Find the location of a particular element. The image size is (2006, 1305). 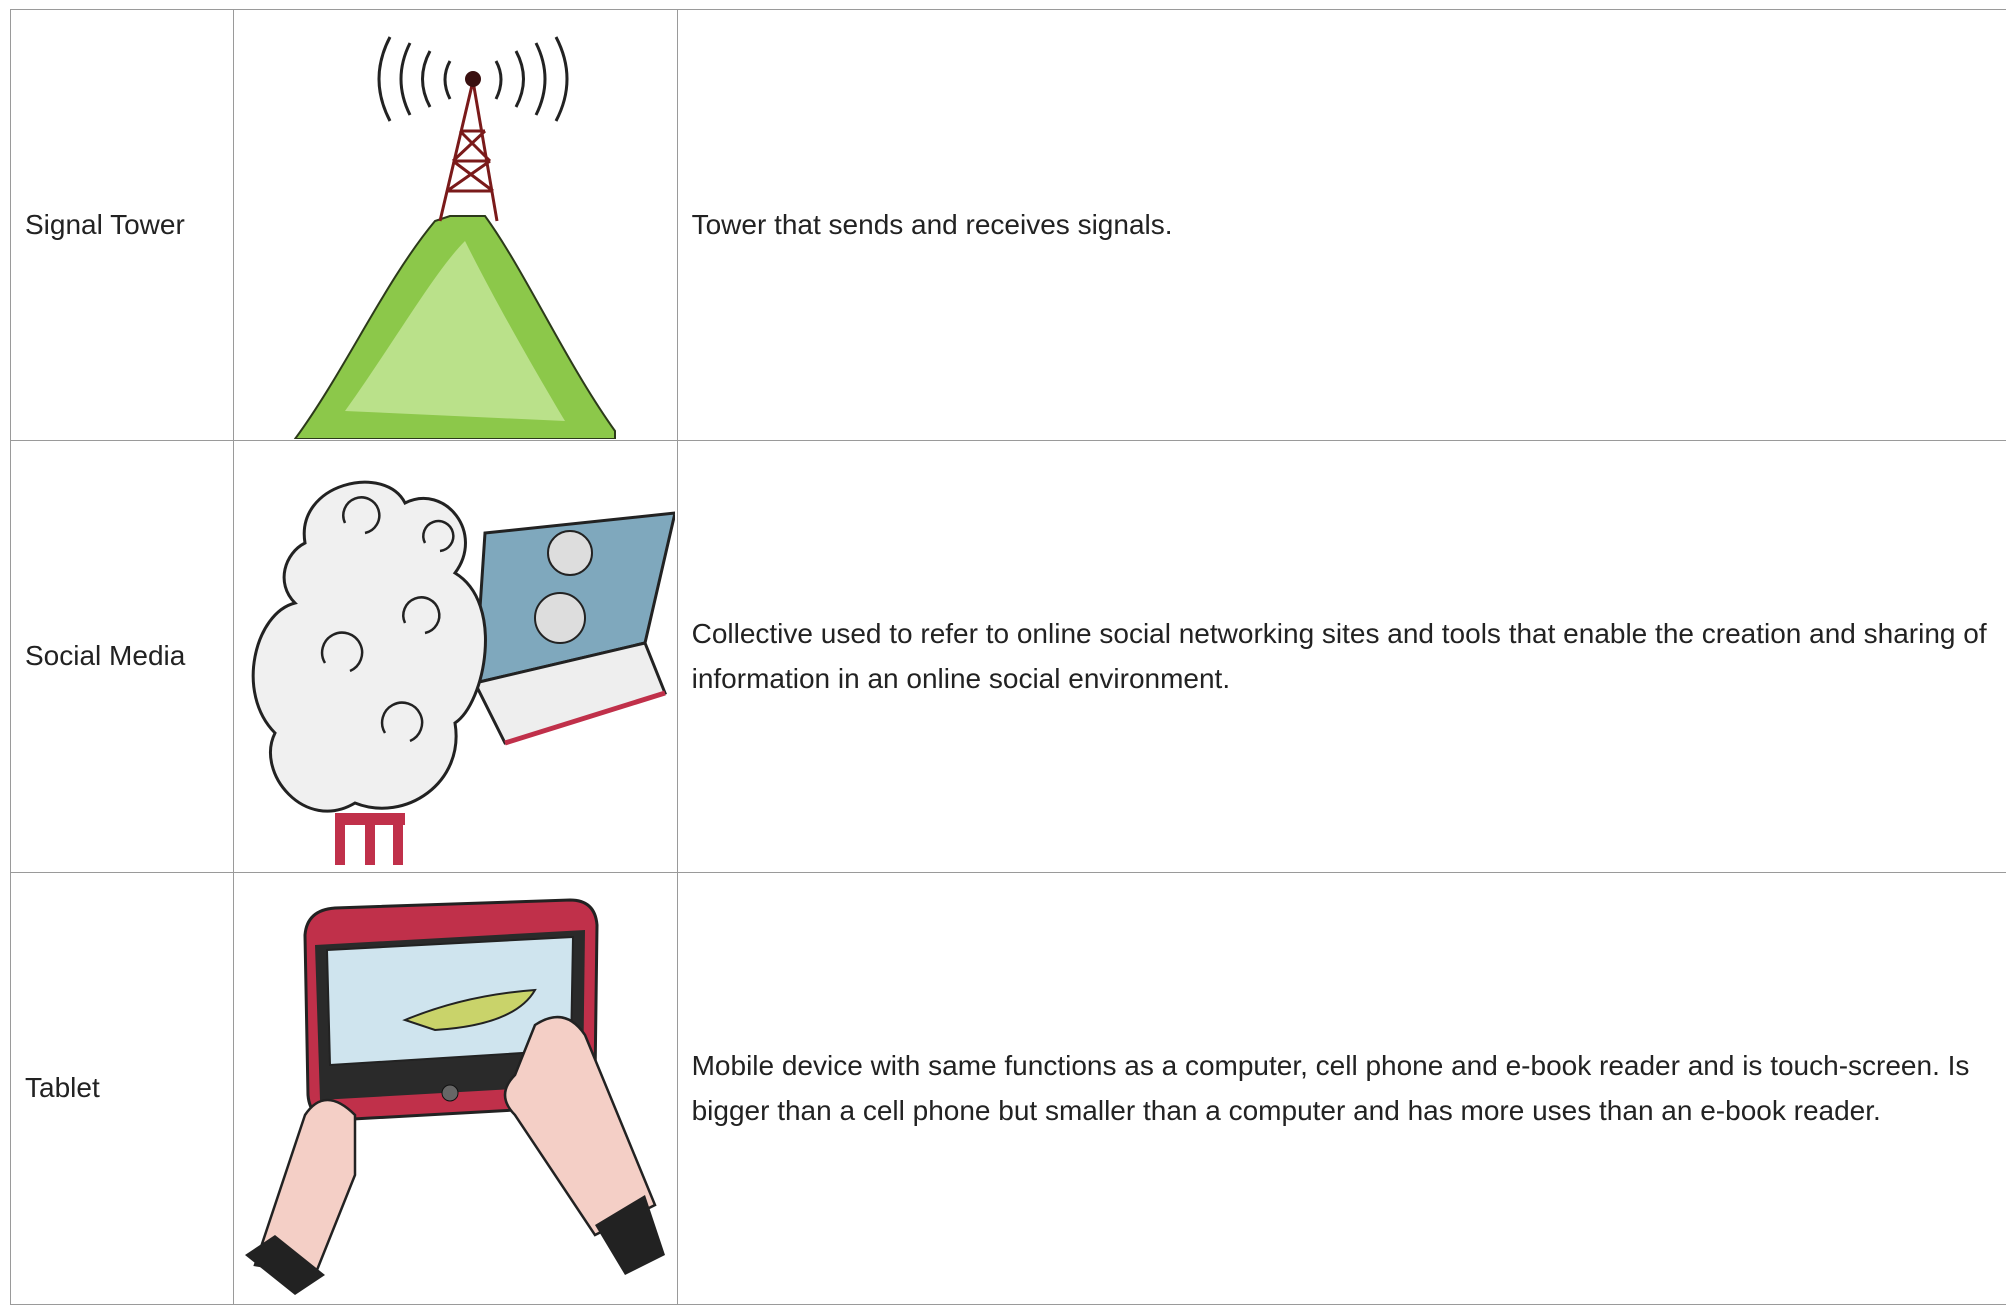

tablet-illustration is located at coordinates (455, 1089).